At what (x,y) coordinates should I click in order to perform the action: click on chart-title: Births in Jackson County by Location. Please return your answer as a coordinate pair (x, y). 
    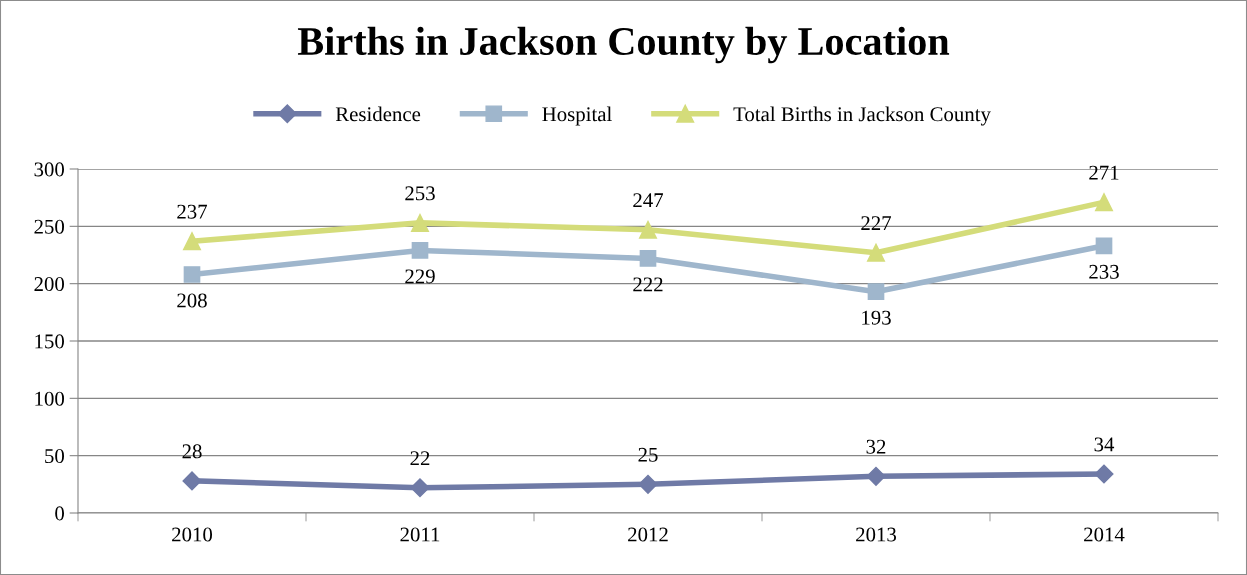
    Looking at the image, I should click on (623, 45).